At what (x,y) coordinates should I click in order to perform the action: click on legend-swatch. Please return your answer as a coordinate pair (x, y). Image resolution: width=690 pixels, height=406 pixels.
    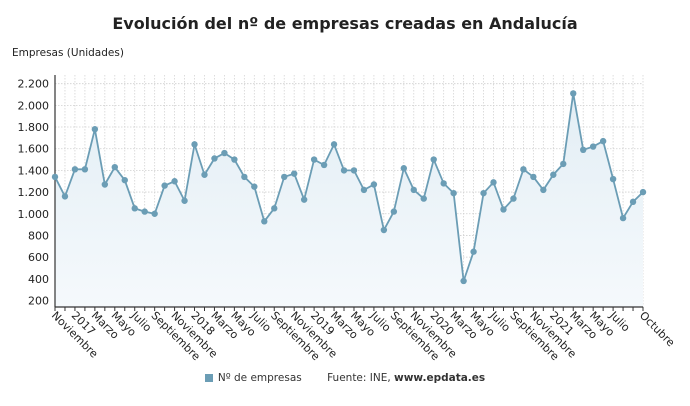
    Looking at the image, I should click on (208, 378).